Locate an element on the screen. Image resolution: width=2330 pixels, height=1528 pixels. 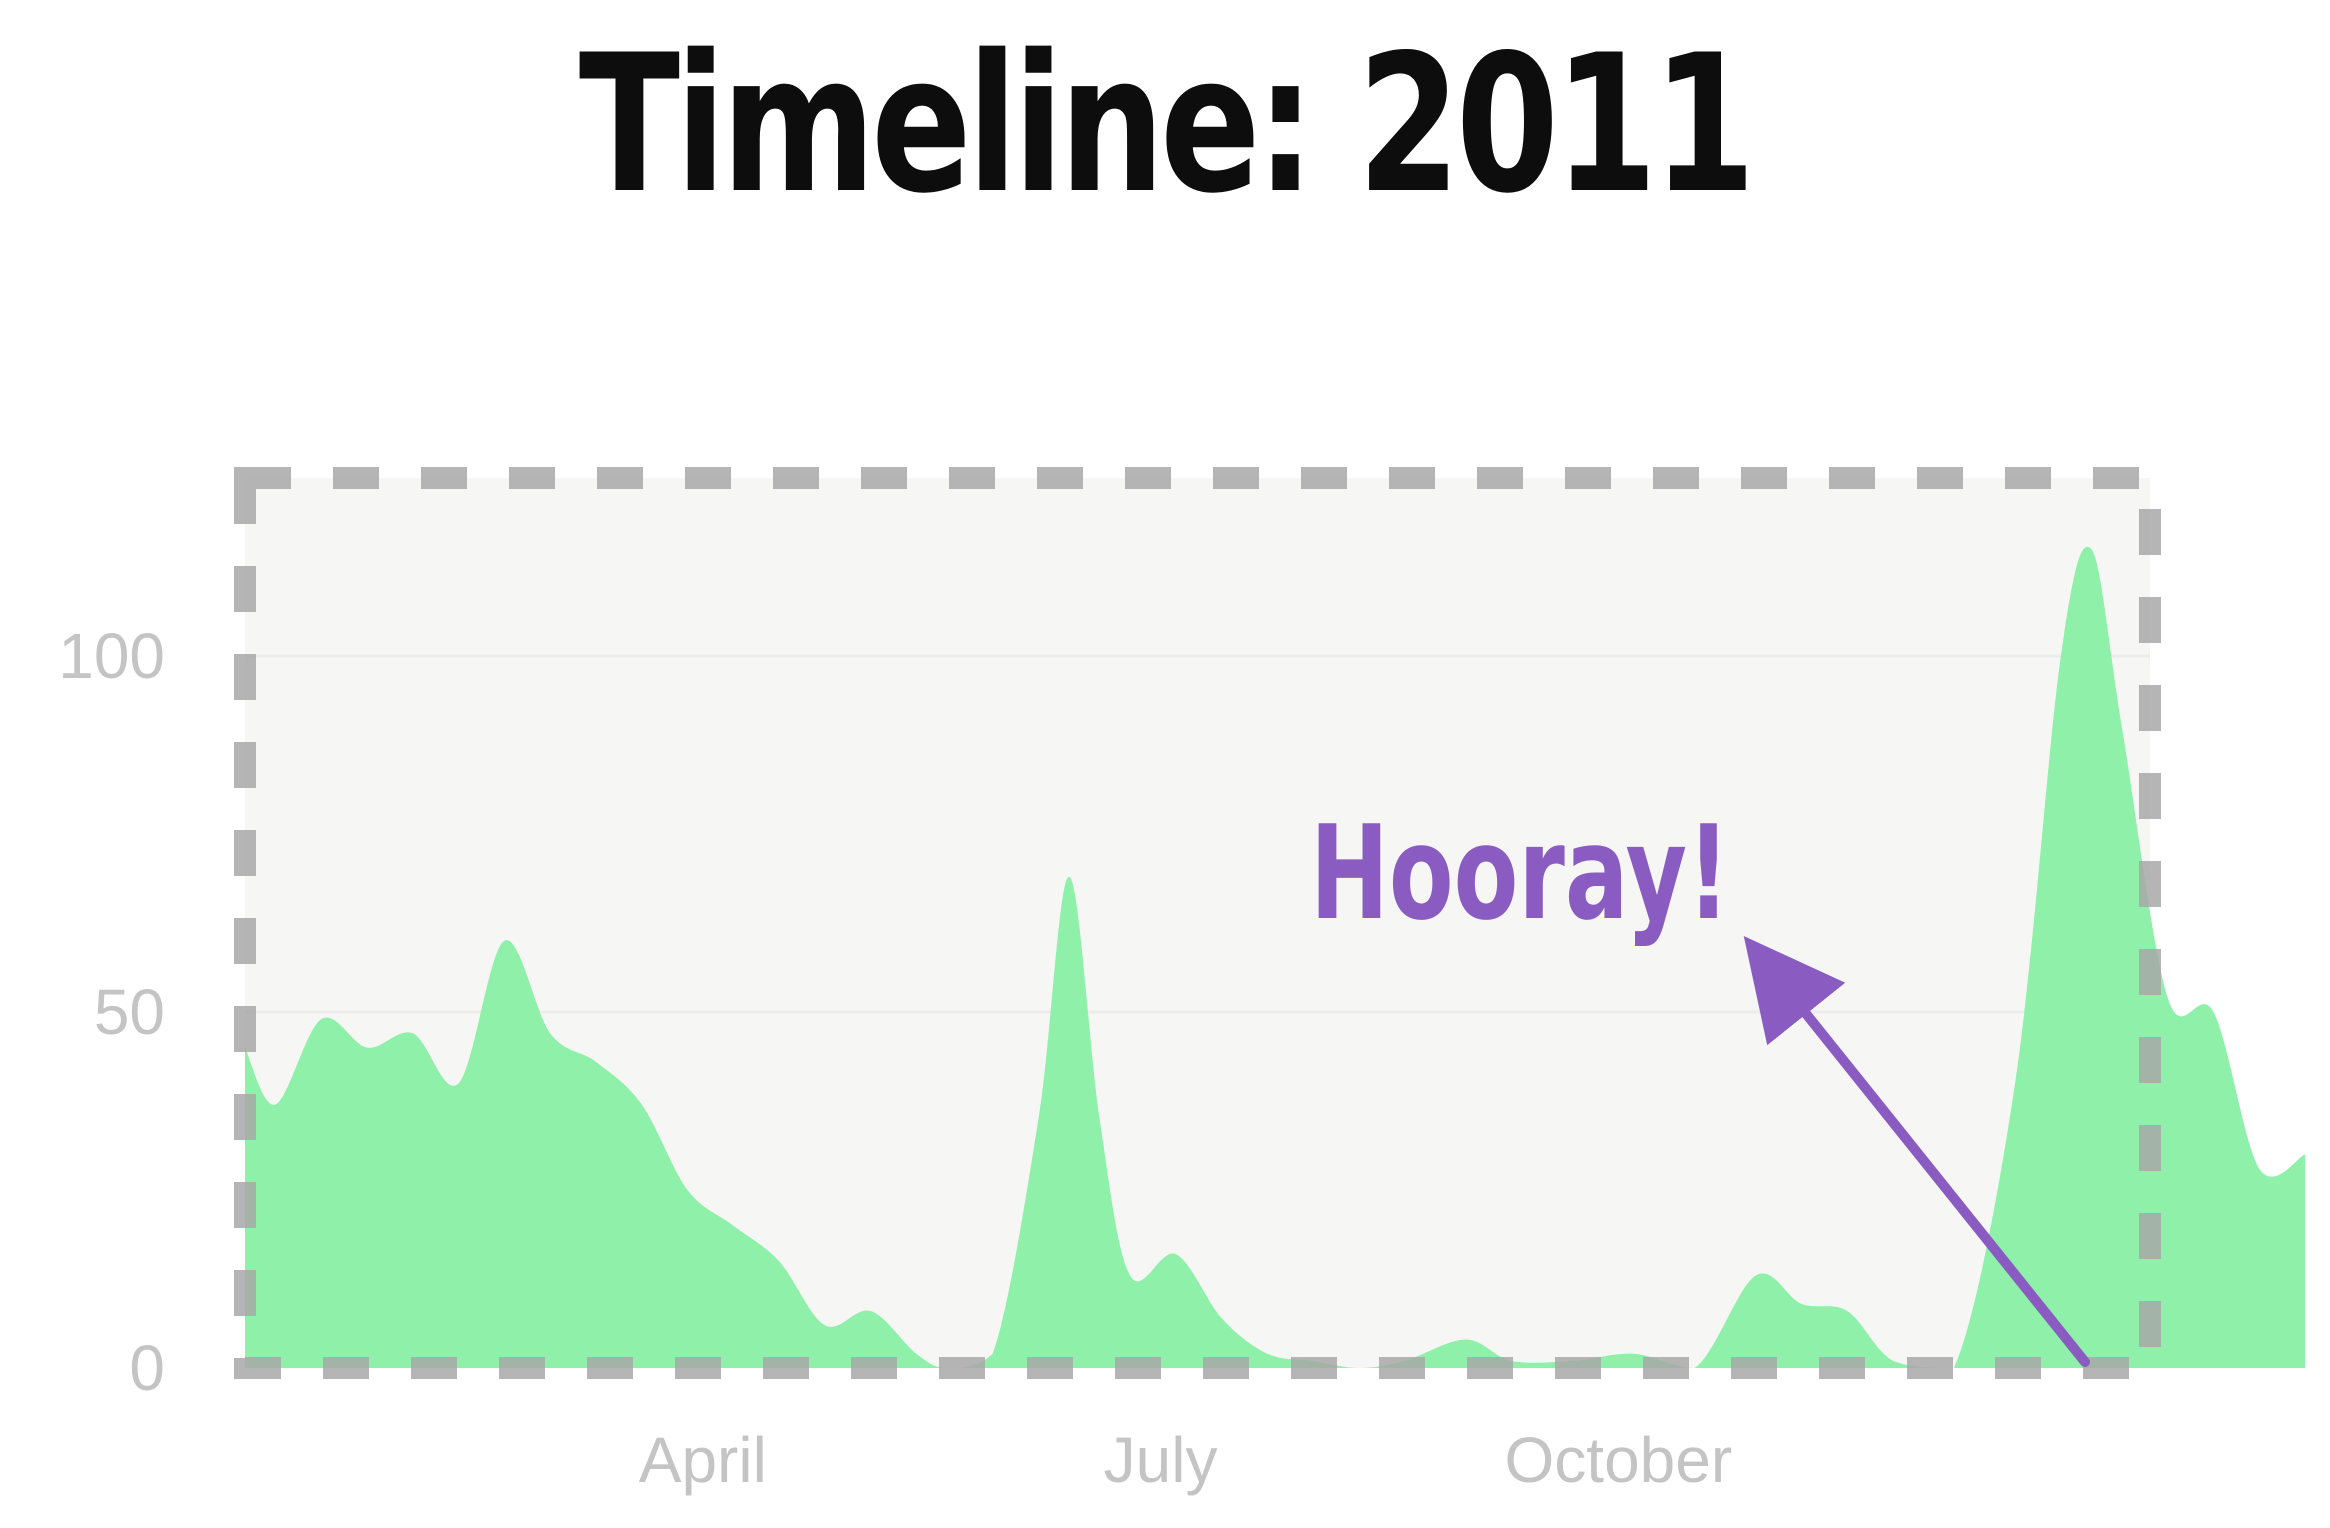
annotation-label: Hooray! is located at coordinates (1520, 873).